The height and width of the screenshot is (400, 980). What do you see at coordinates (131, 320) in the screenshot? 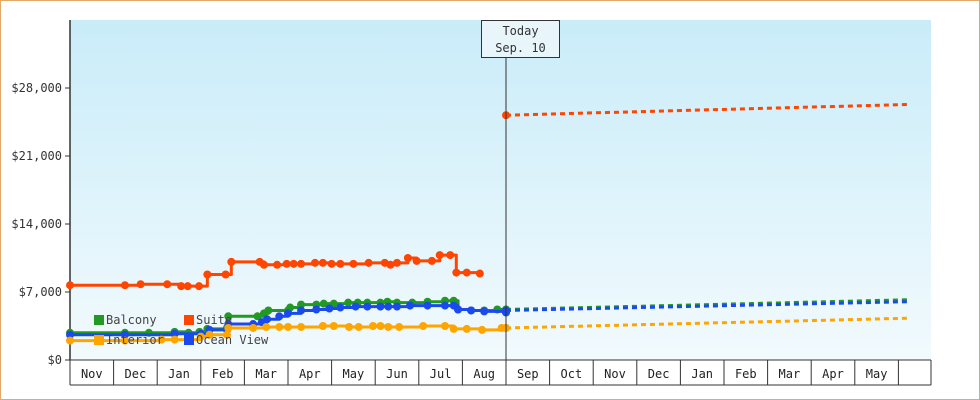
I see `legend-label: Balcony` at bounding box center [131, 320].